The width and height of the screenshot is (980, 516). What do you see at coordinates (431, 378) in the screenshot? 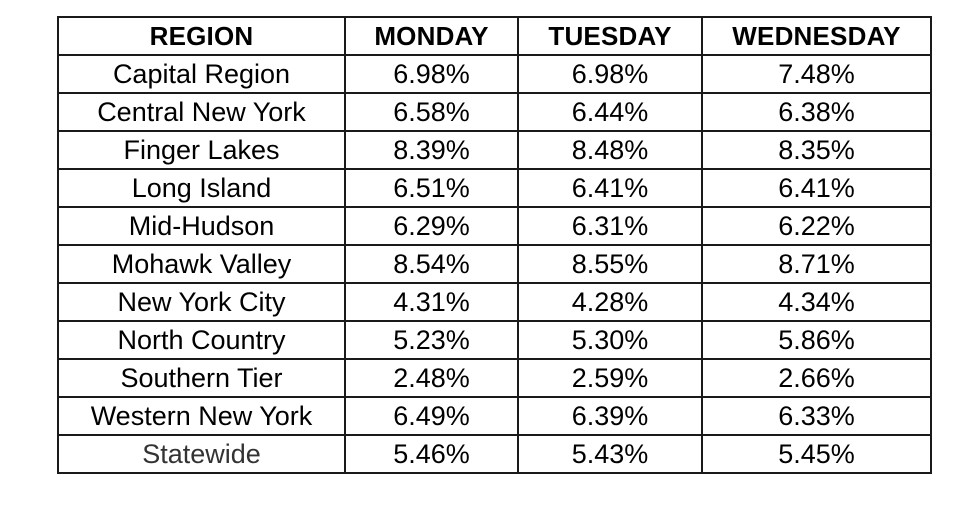
I see `monday-cell: 2.48%` at bounding box center [431, 378].